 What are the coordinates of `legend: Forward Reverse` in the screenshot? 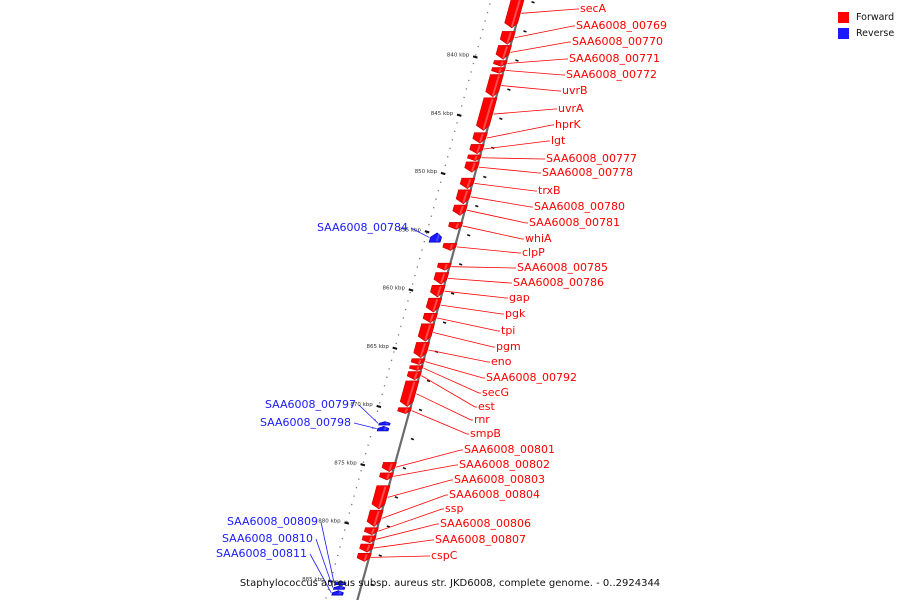 It's located at (866, 25).